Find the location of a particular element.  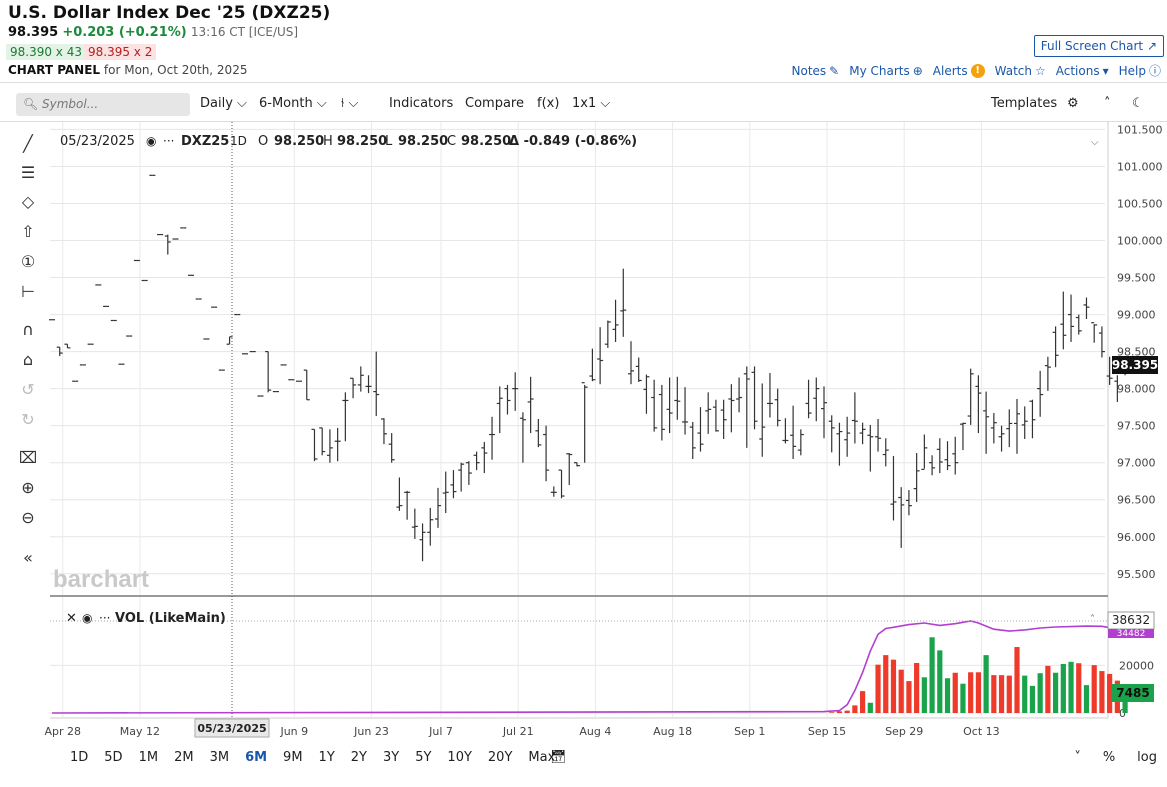

undo-icon: ↺ is located at coordinates (28, 389).